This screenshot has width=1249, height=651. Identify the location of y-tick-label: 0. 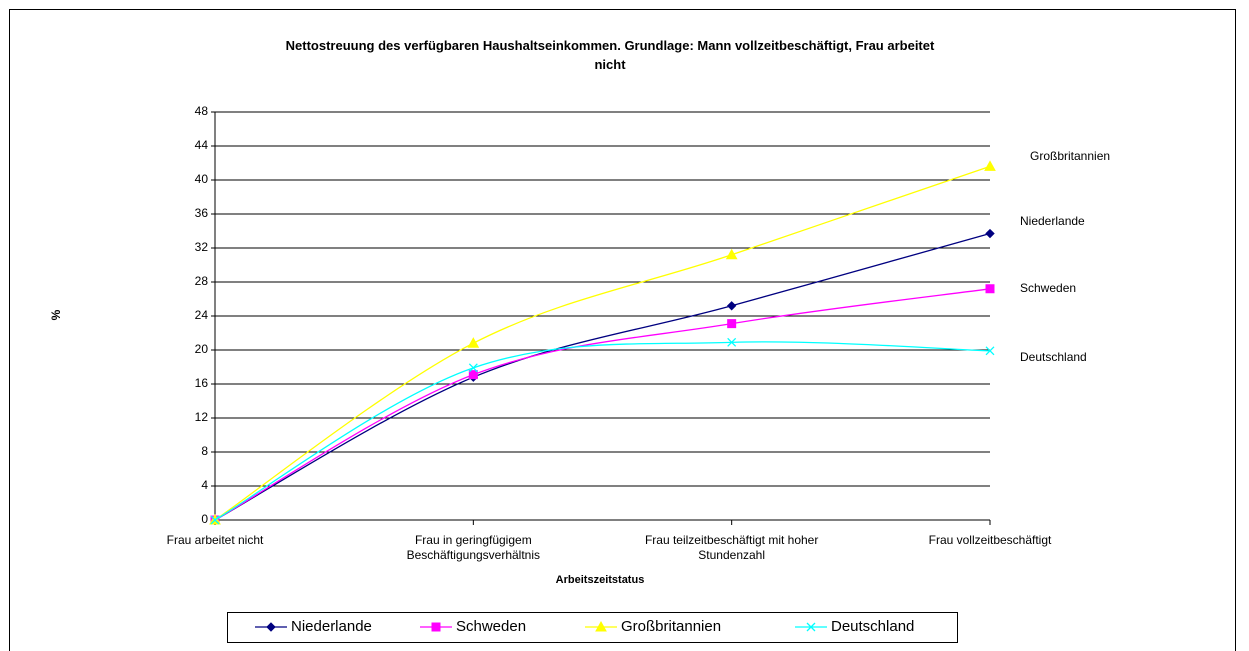
(204, 519).